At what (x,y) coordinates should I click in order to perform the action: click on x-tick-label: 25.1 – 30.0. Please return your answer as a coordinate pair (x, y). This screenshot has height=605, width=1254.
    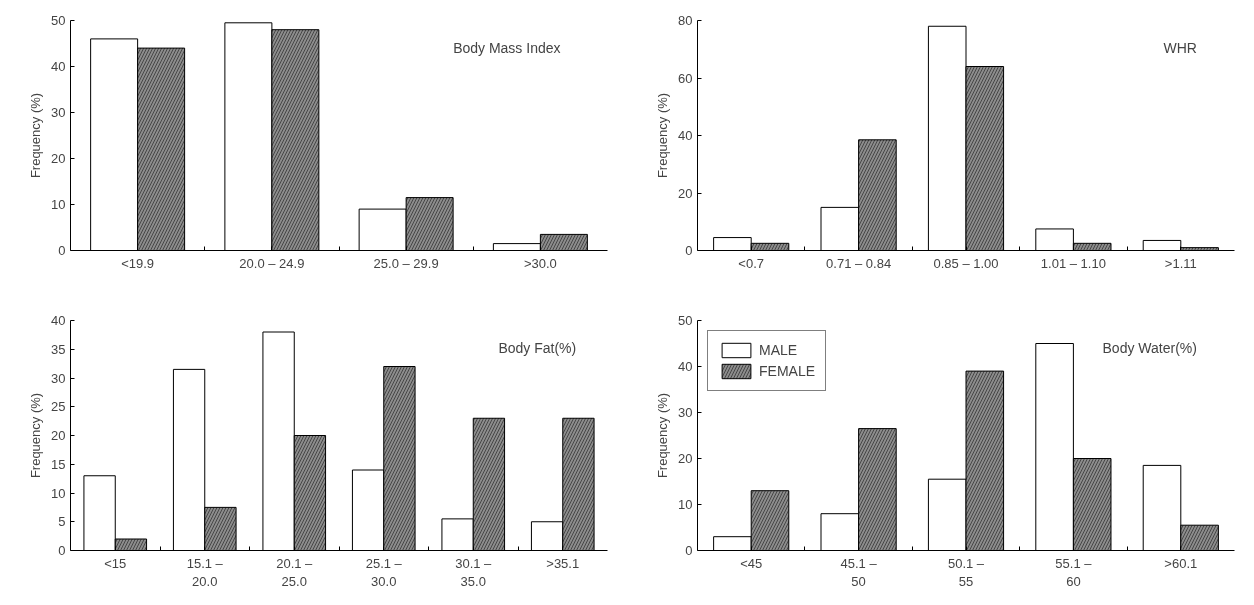
    Looking at the image, I should click on (384, 572).